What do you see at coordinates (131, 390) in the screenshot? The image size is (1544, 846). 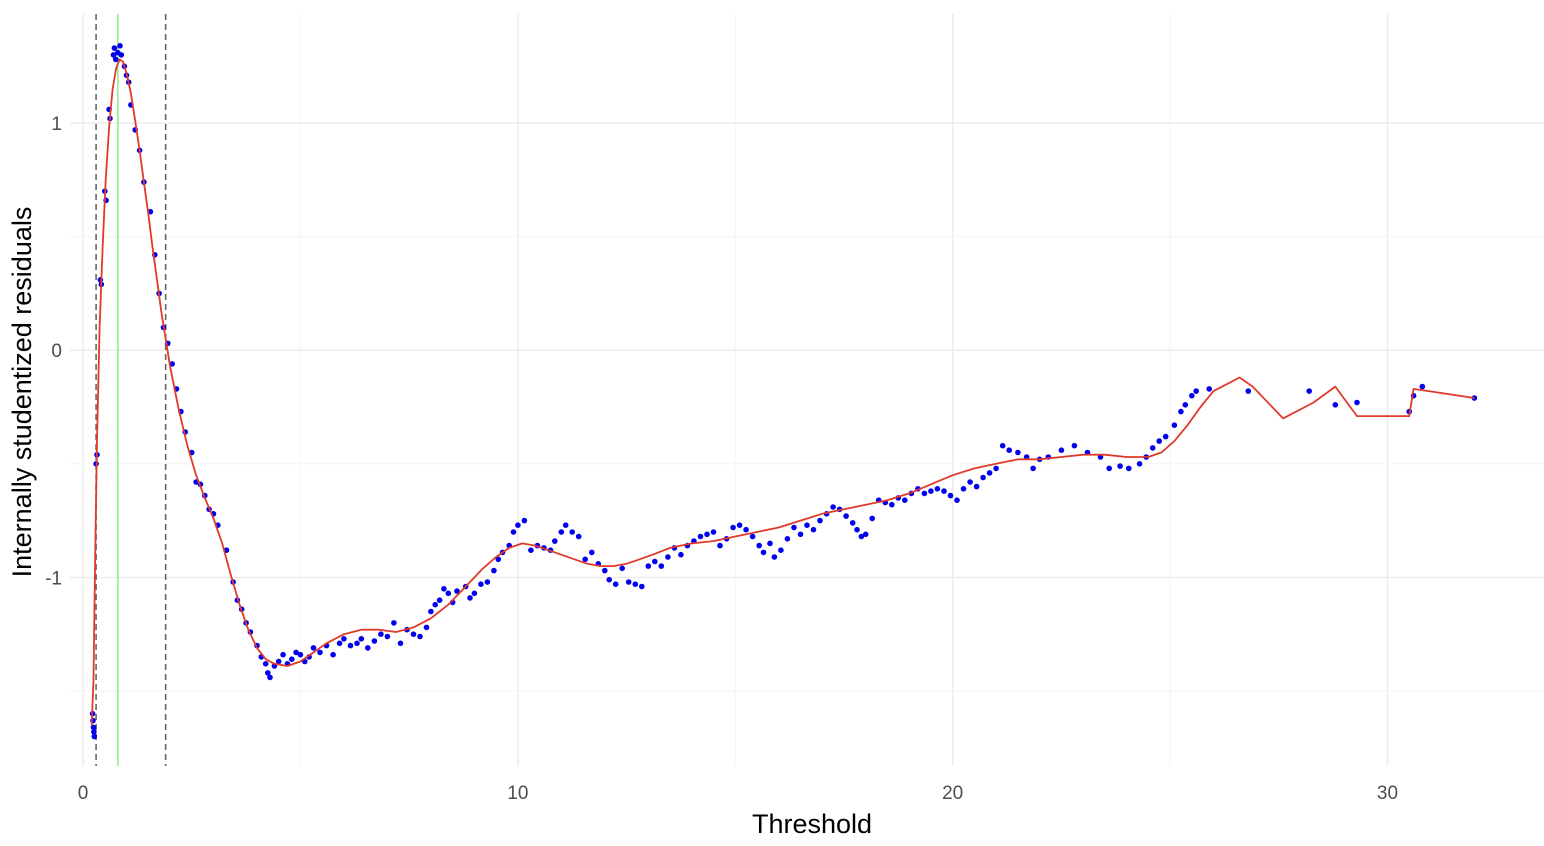 I see `reference-lines` at bounding box center [131, 390].